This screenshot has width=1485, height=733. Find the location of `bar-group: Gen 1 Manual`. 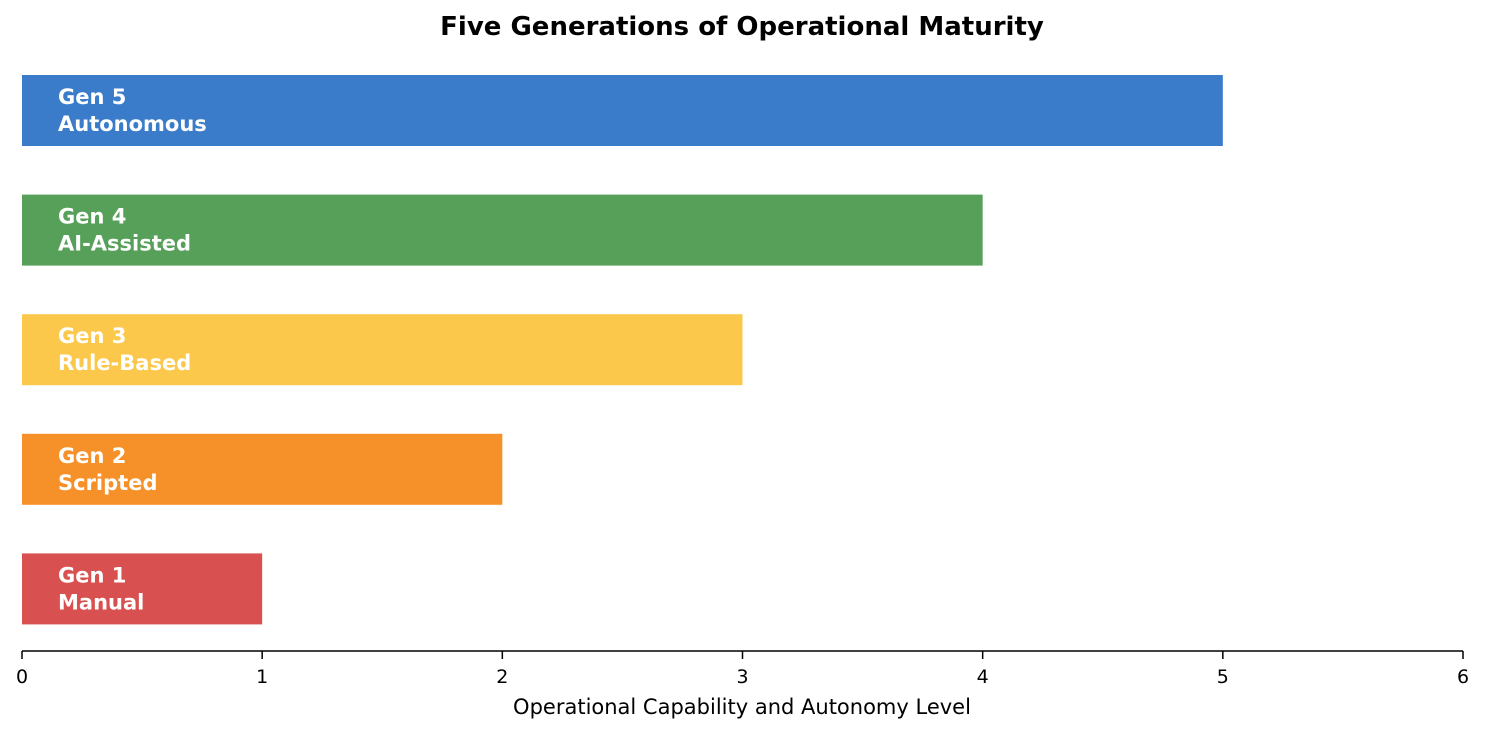

bar-group: Gen 1 Manual is located at coordinates (142, 589).